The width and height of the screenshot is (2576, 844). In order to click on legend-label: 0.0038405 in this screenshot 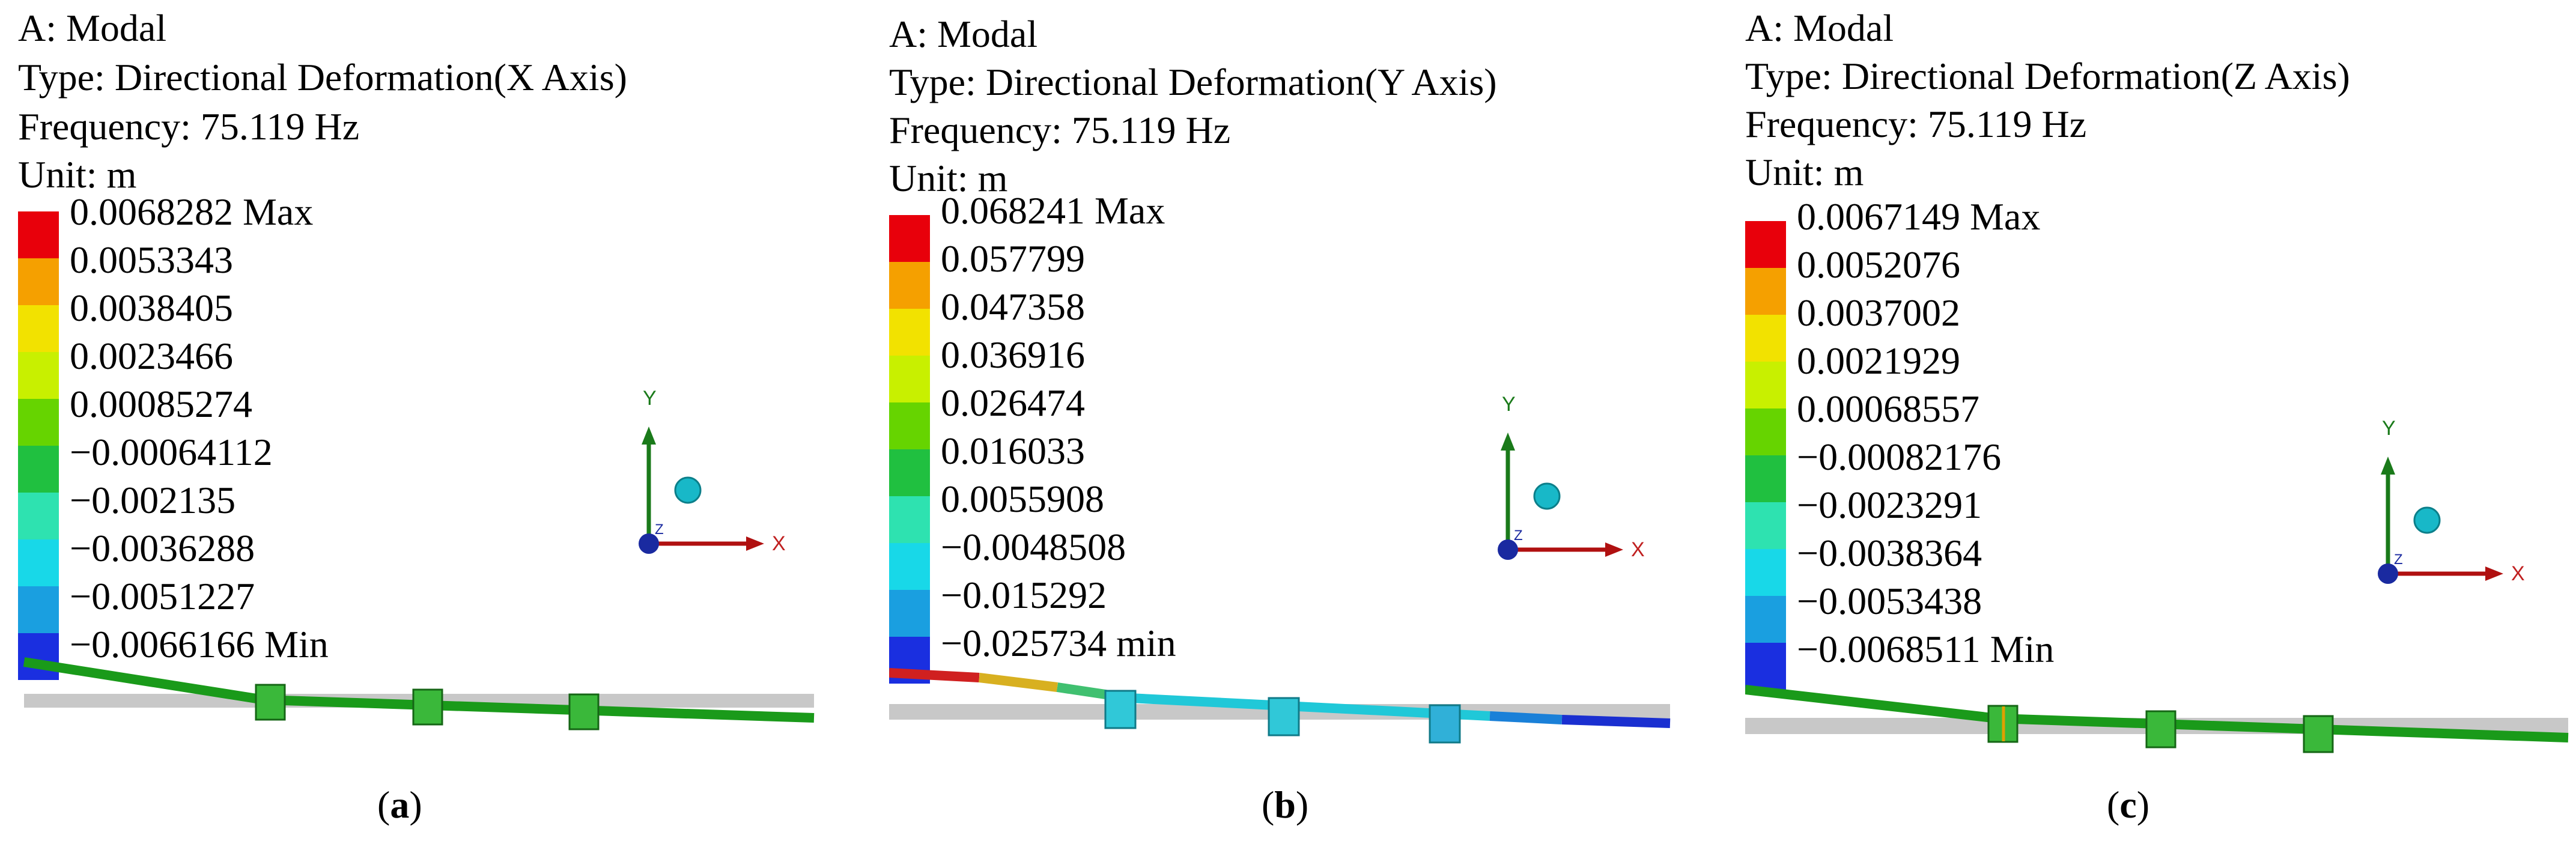, I will do `click(151, 308)`.